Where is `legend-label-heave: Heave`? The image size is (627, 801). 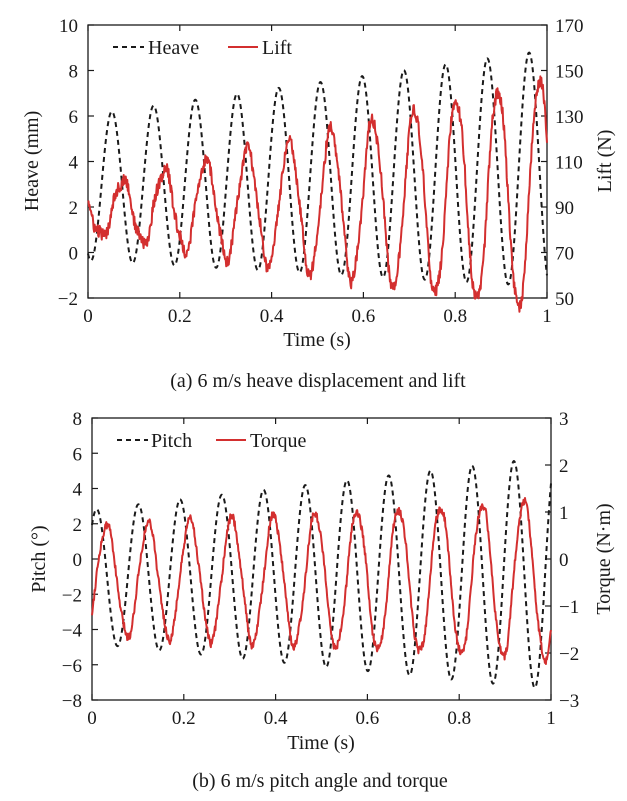 legend-label-heave: Heave is located at coordinates (173, 48).